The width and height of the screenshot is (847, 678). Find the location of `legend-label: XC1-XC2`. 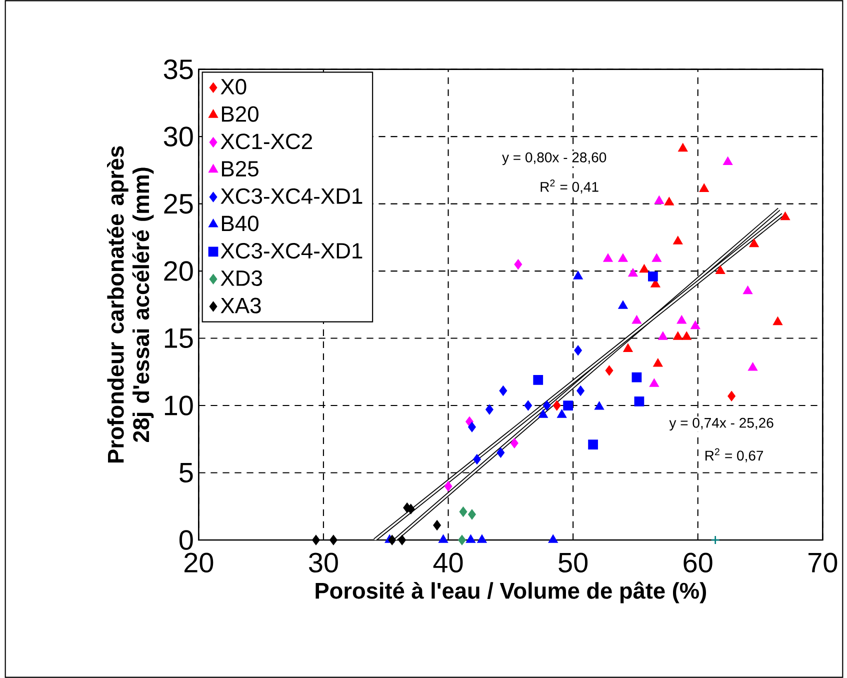

legend-label: XC1-XC2 is located at coordinates (266, 142).